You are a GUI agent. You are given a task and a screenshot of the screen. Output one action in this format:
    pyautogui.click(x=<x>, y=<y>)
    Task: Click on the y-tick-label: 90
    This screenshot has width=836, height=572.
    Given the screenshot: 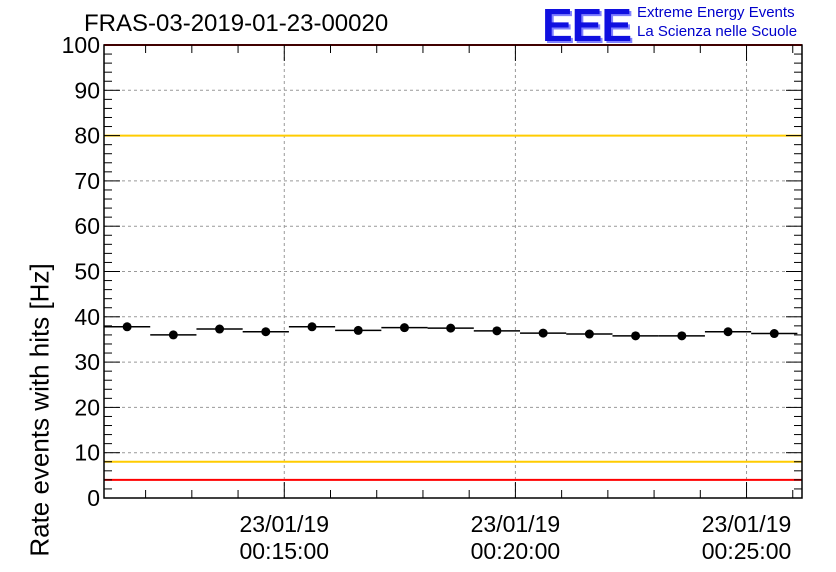 What is the action you would take?
    pyautogui.click(x=87, y=90)
    